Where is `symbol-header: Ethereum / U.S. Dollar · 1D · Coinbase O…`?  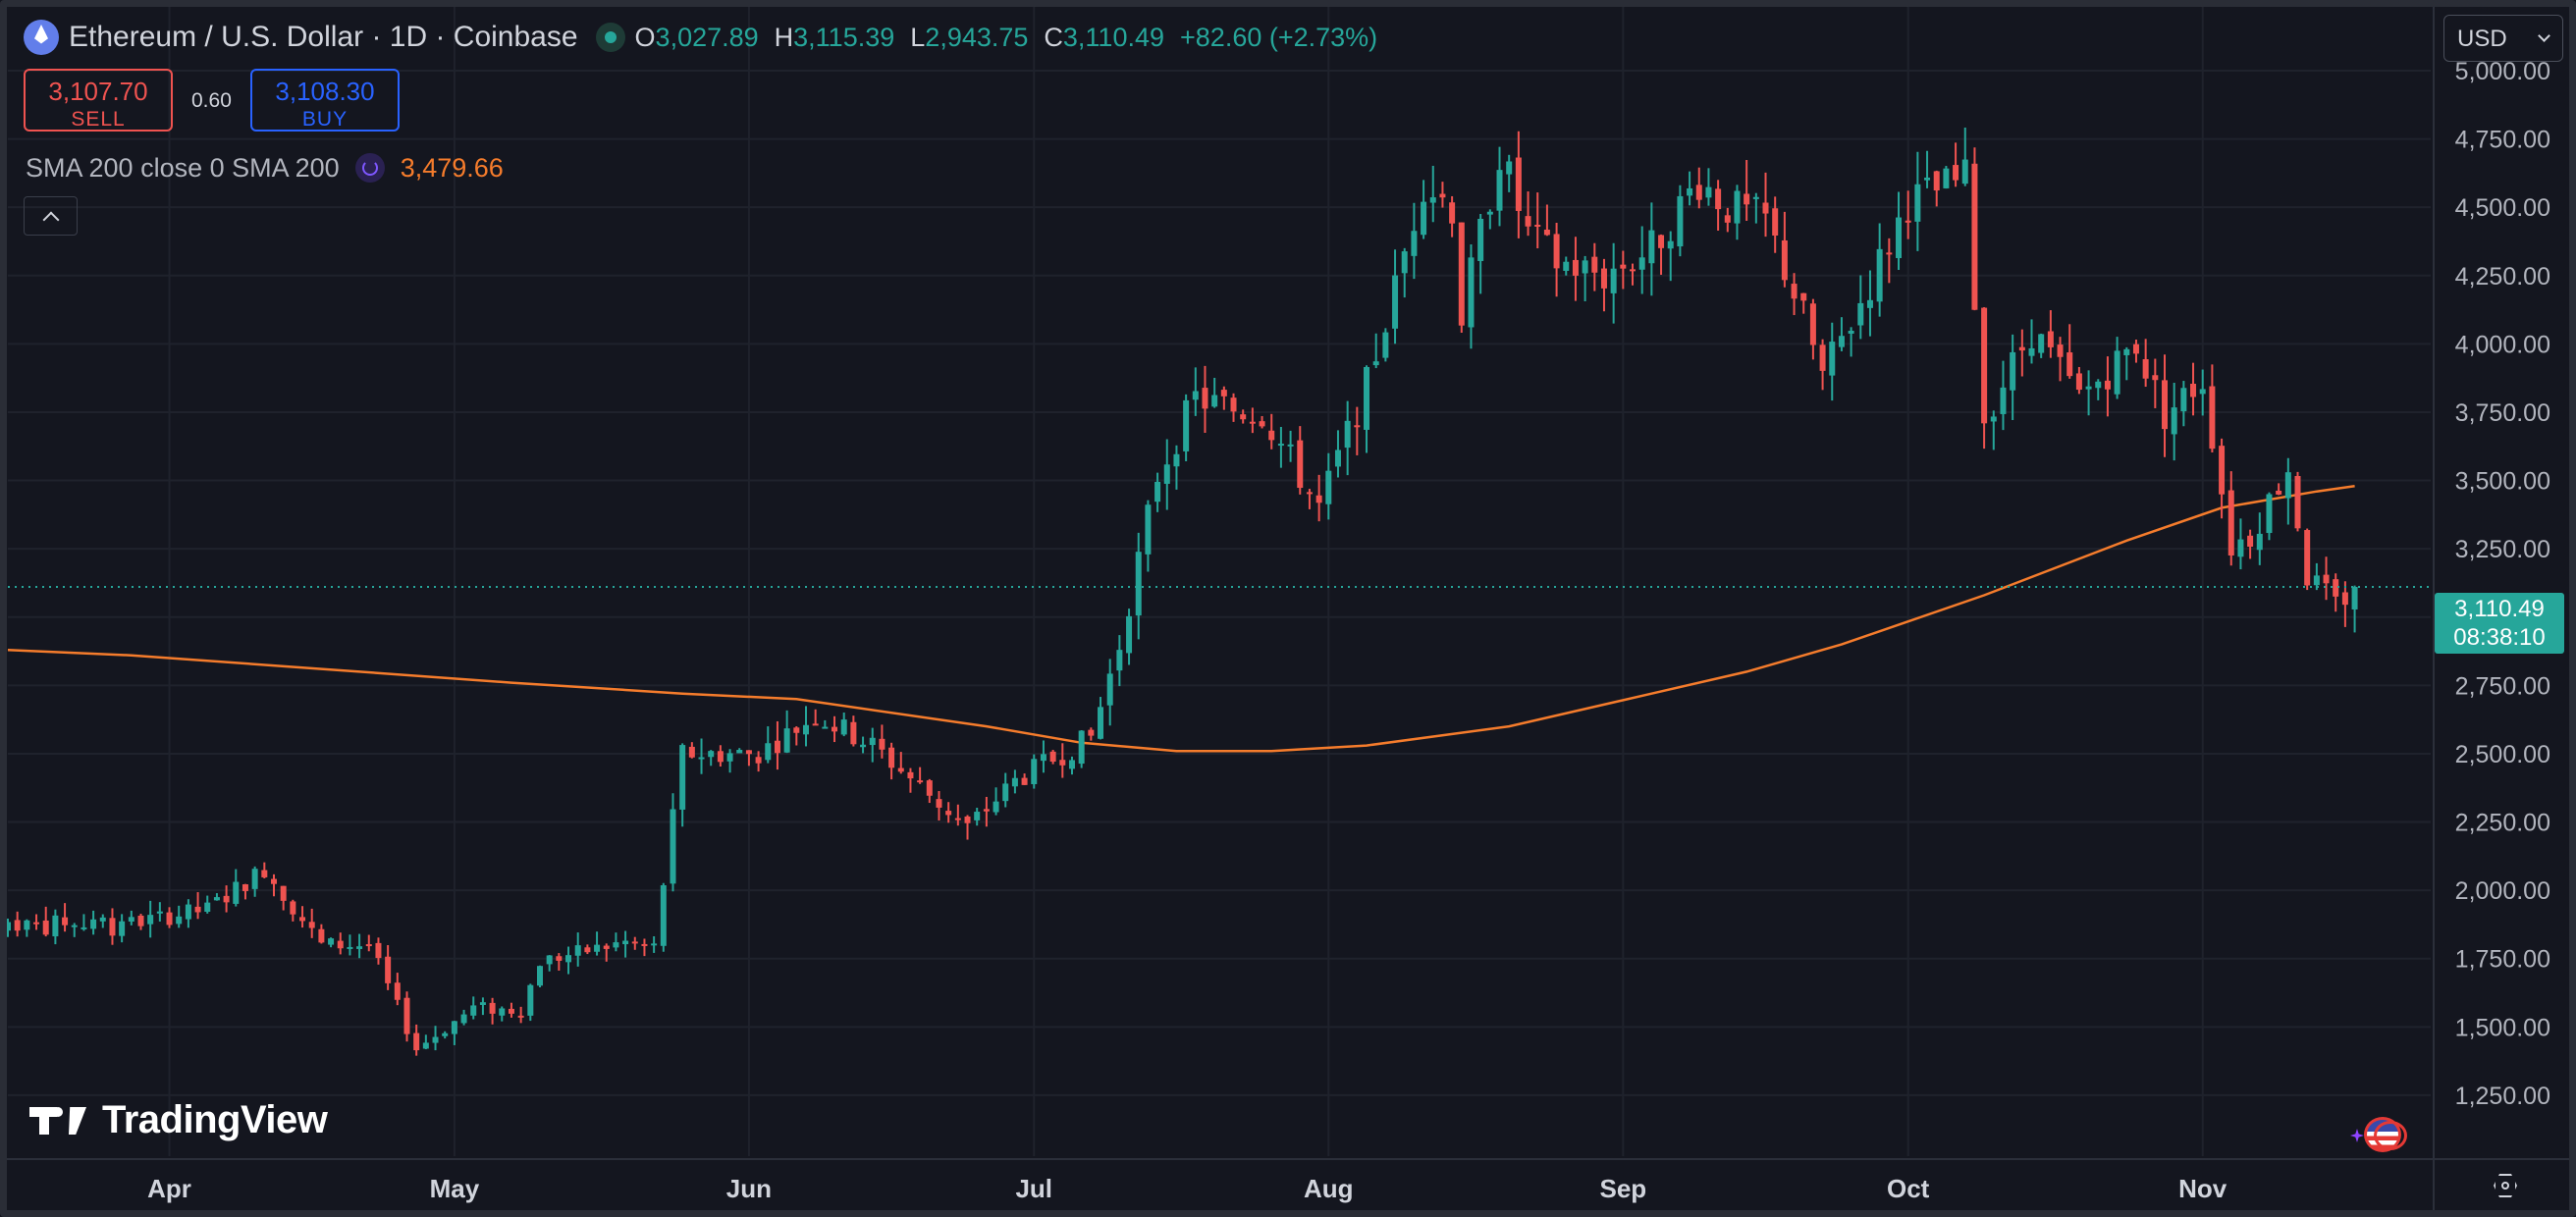
symbol-header: Ethereum / U.S. Dollar · 1D · Coinbase O… is located at coordinates (700, 37).